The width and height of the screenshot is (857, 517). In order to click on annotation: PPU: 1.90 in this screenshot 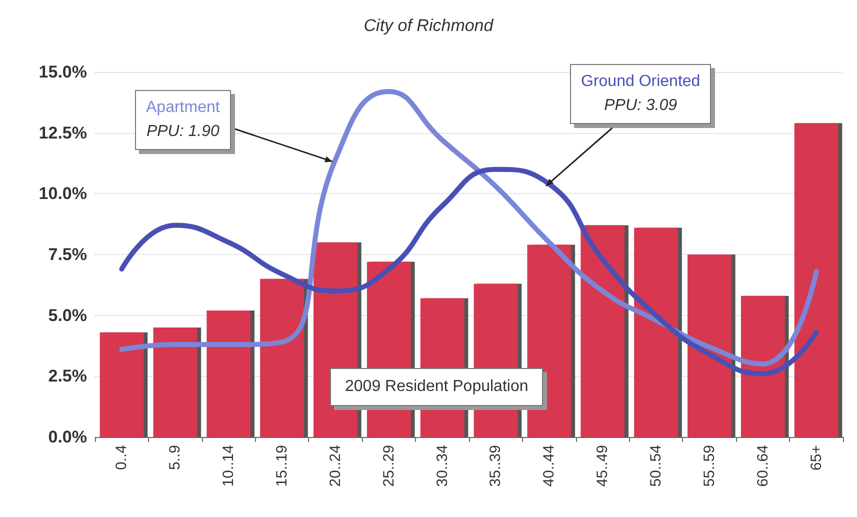, I will do `click(183, 132)`.